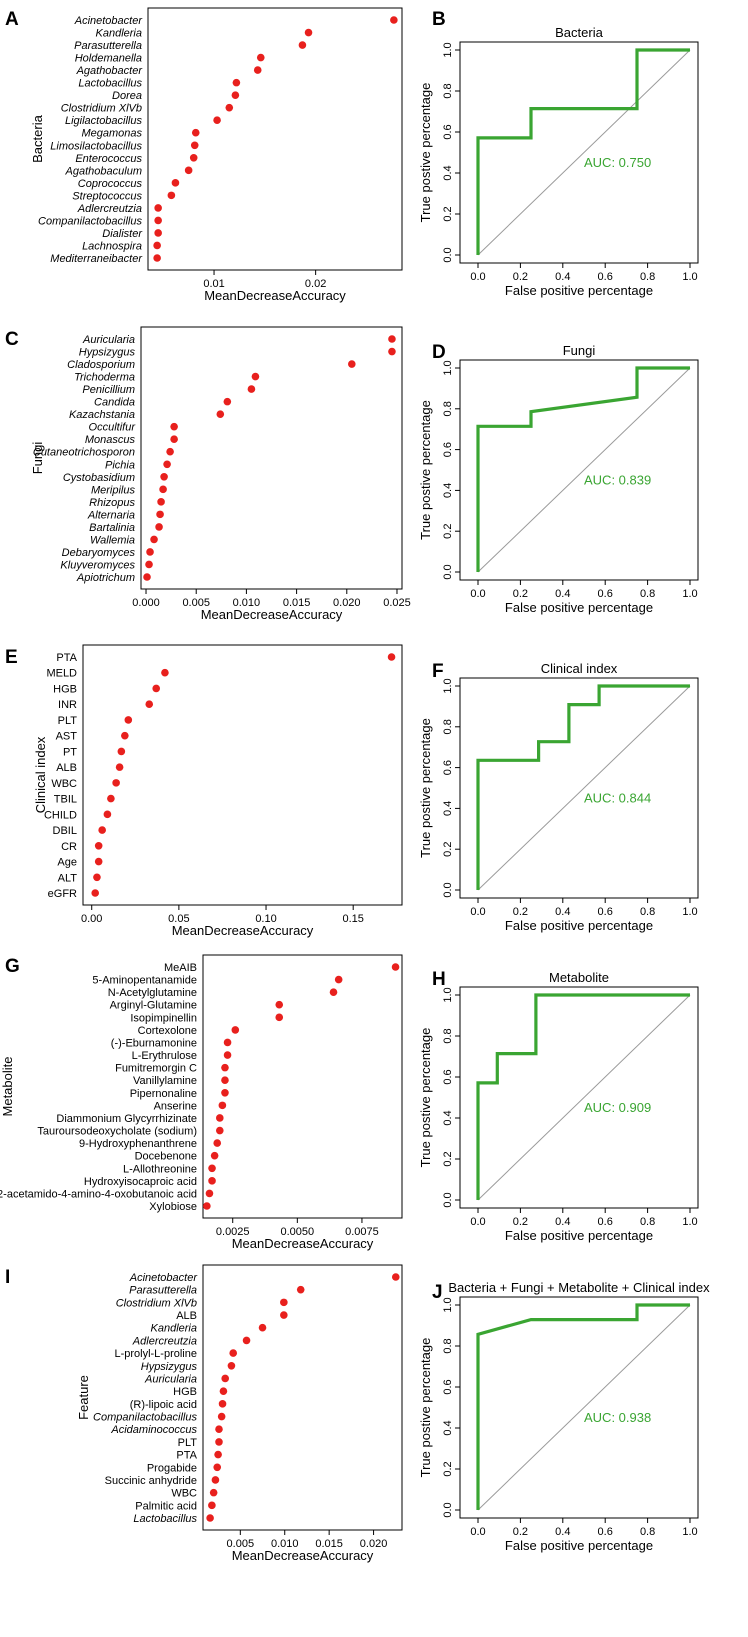 The height and width of the screenshot is (1637, 748). I want to click on panel-f-x-tick-label: 1.0, so click(689, 912).